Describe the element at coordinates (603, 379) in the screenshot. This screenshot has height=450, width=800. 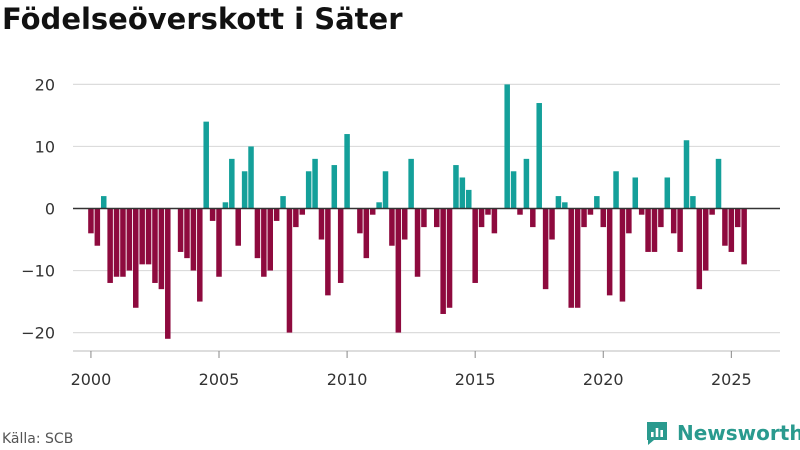
I see `x-tick-label: 2020` at that location.